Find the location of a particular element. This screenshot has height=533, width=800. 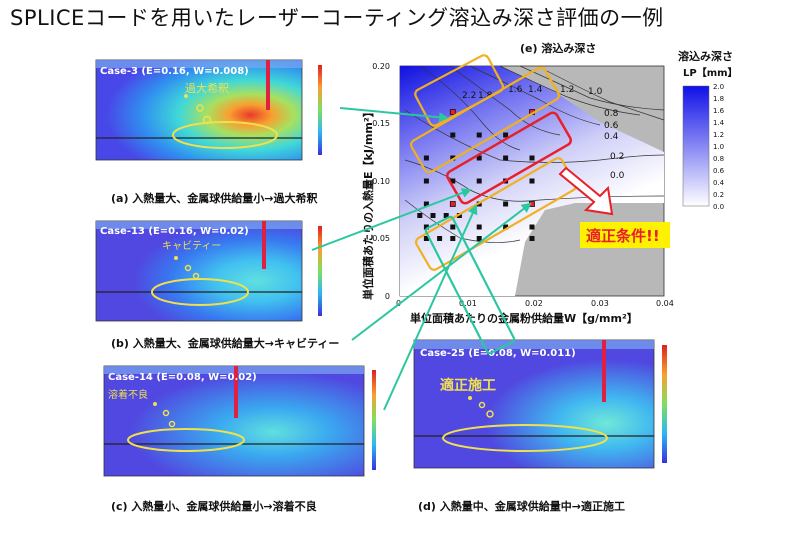

contour-label: 2.2 is located at coordinates (469, 96).